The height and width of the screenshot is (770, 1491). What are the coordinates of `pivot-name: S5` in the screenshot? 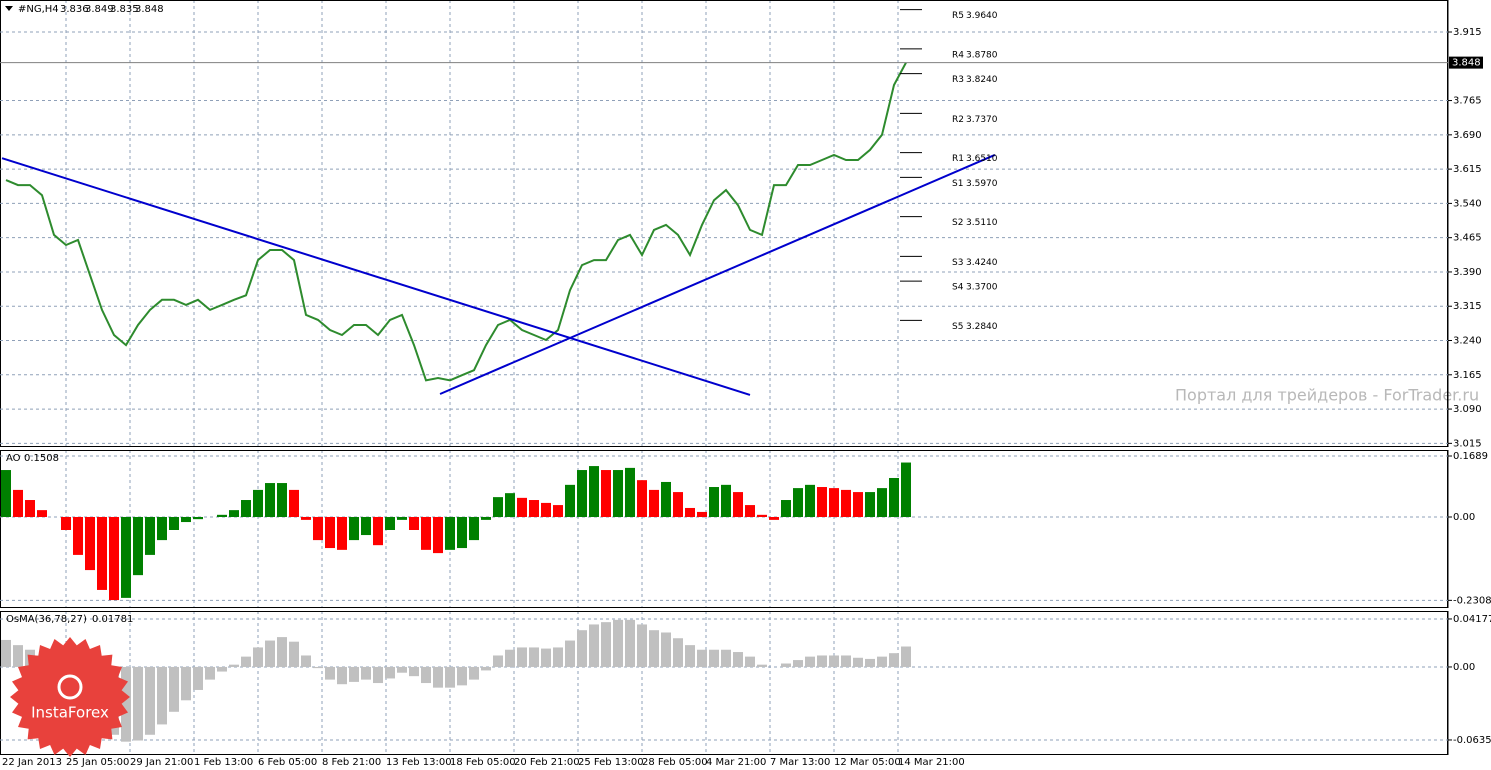 It's located at (957, 327).